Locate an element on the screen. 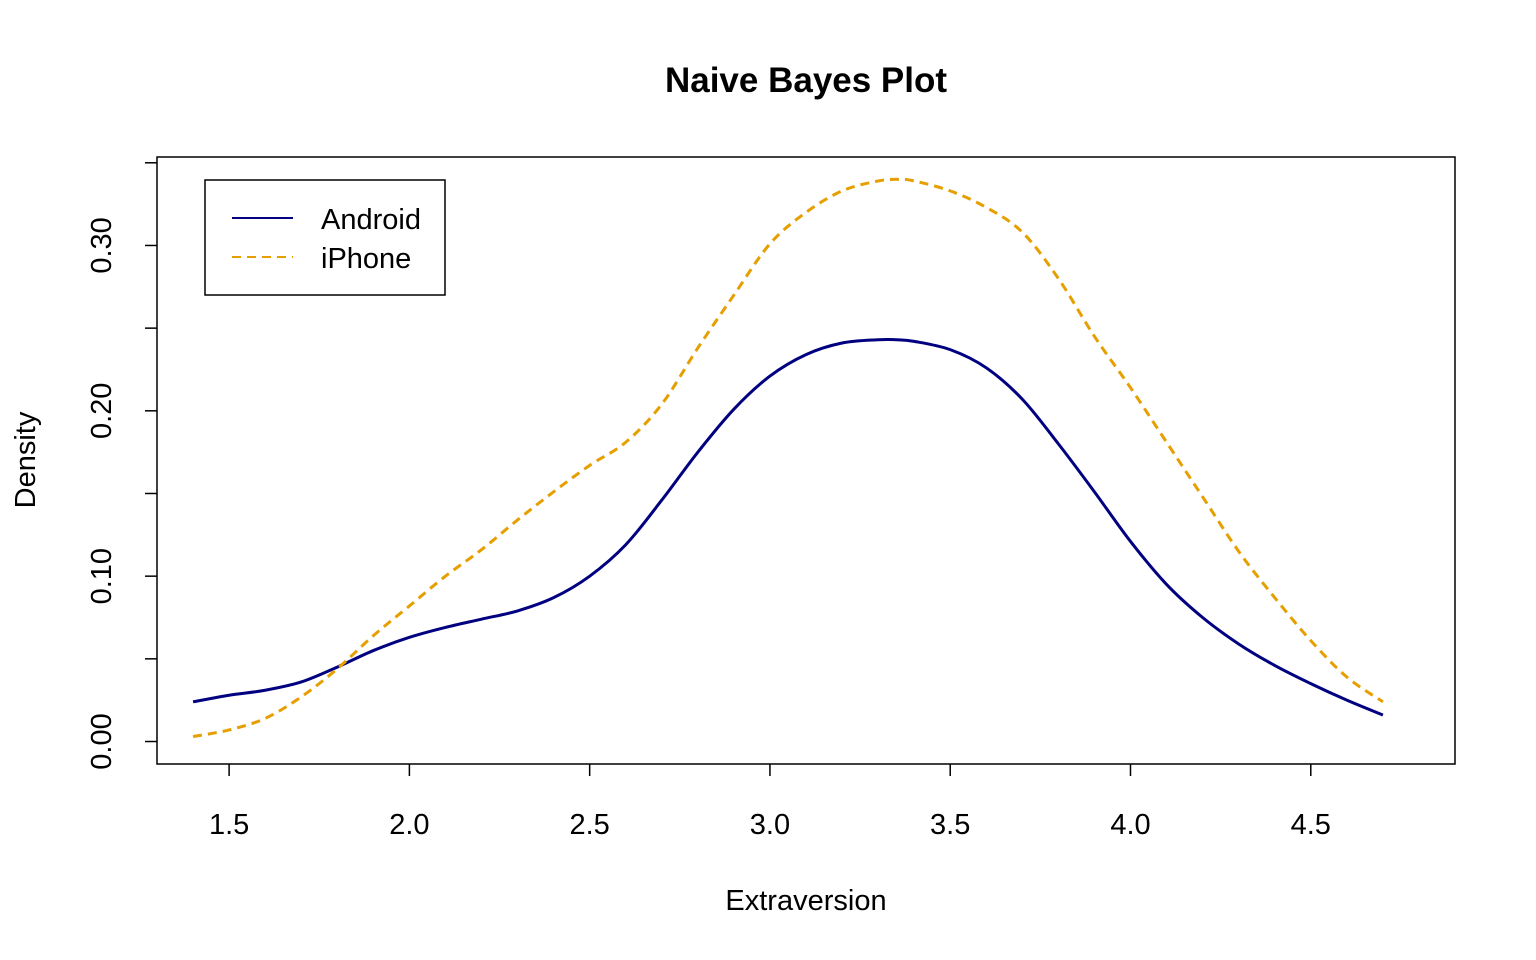  y-tick-label: 0.20 is located at coordinates (102, 411).